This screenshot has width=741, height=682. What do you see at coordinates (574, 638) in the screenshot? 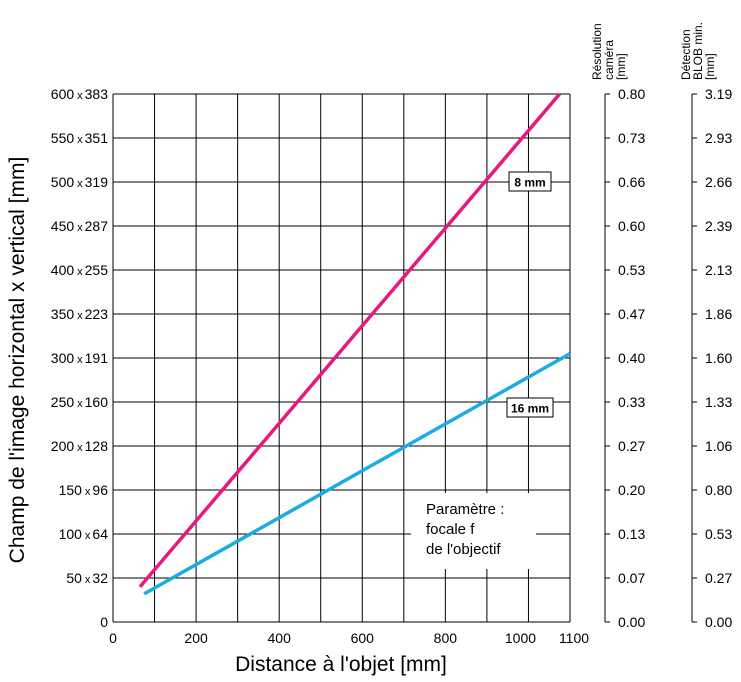
I see `x-tick-label: 1100` at bounding box center [574, 638].